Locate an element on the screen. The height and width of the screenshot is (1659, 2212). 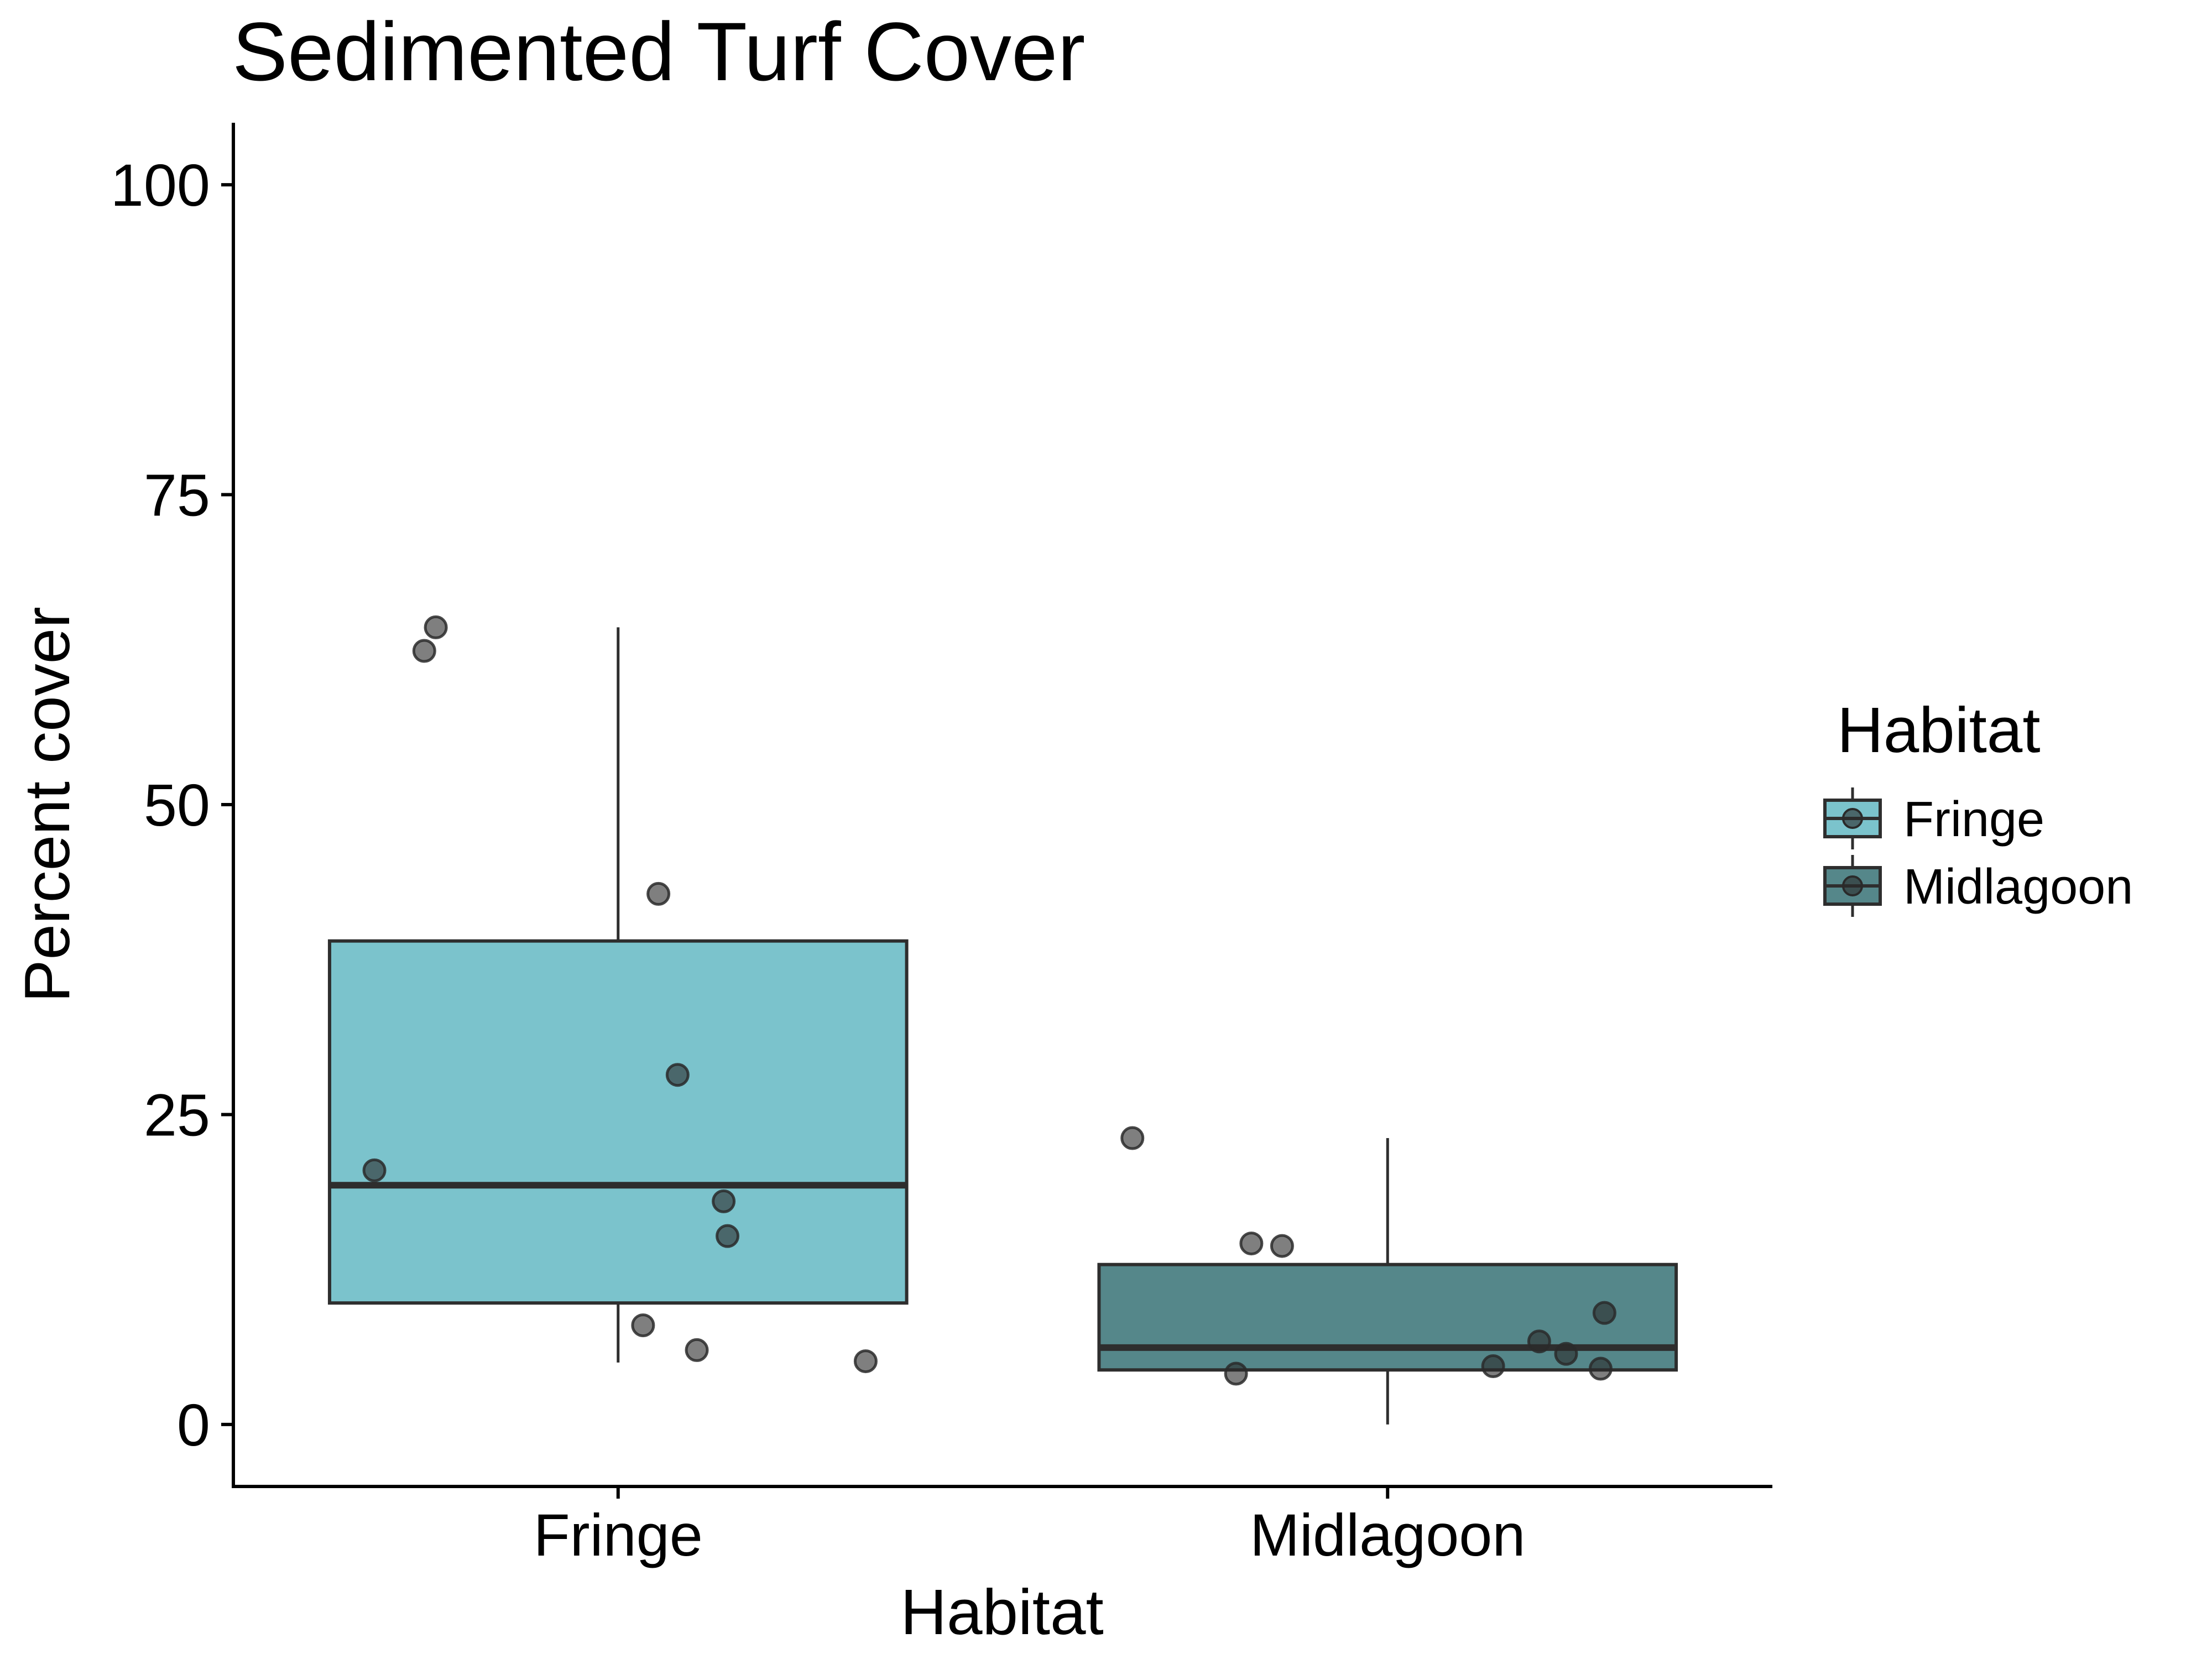
y-tick-label: 0 is located at coordinates (193, 1425).